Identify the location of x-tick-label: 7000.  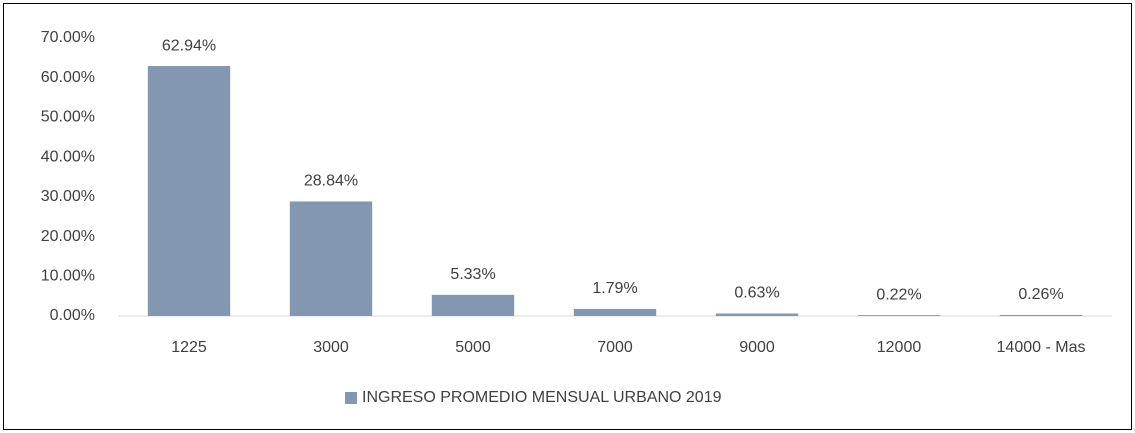
(615, 347).